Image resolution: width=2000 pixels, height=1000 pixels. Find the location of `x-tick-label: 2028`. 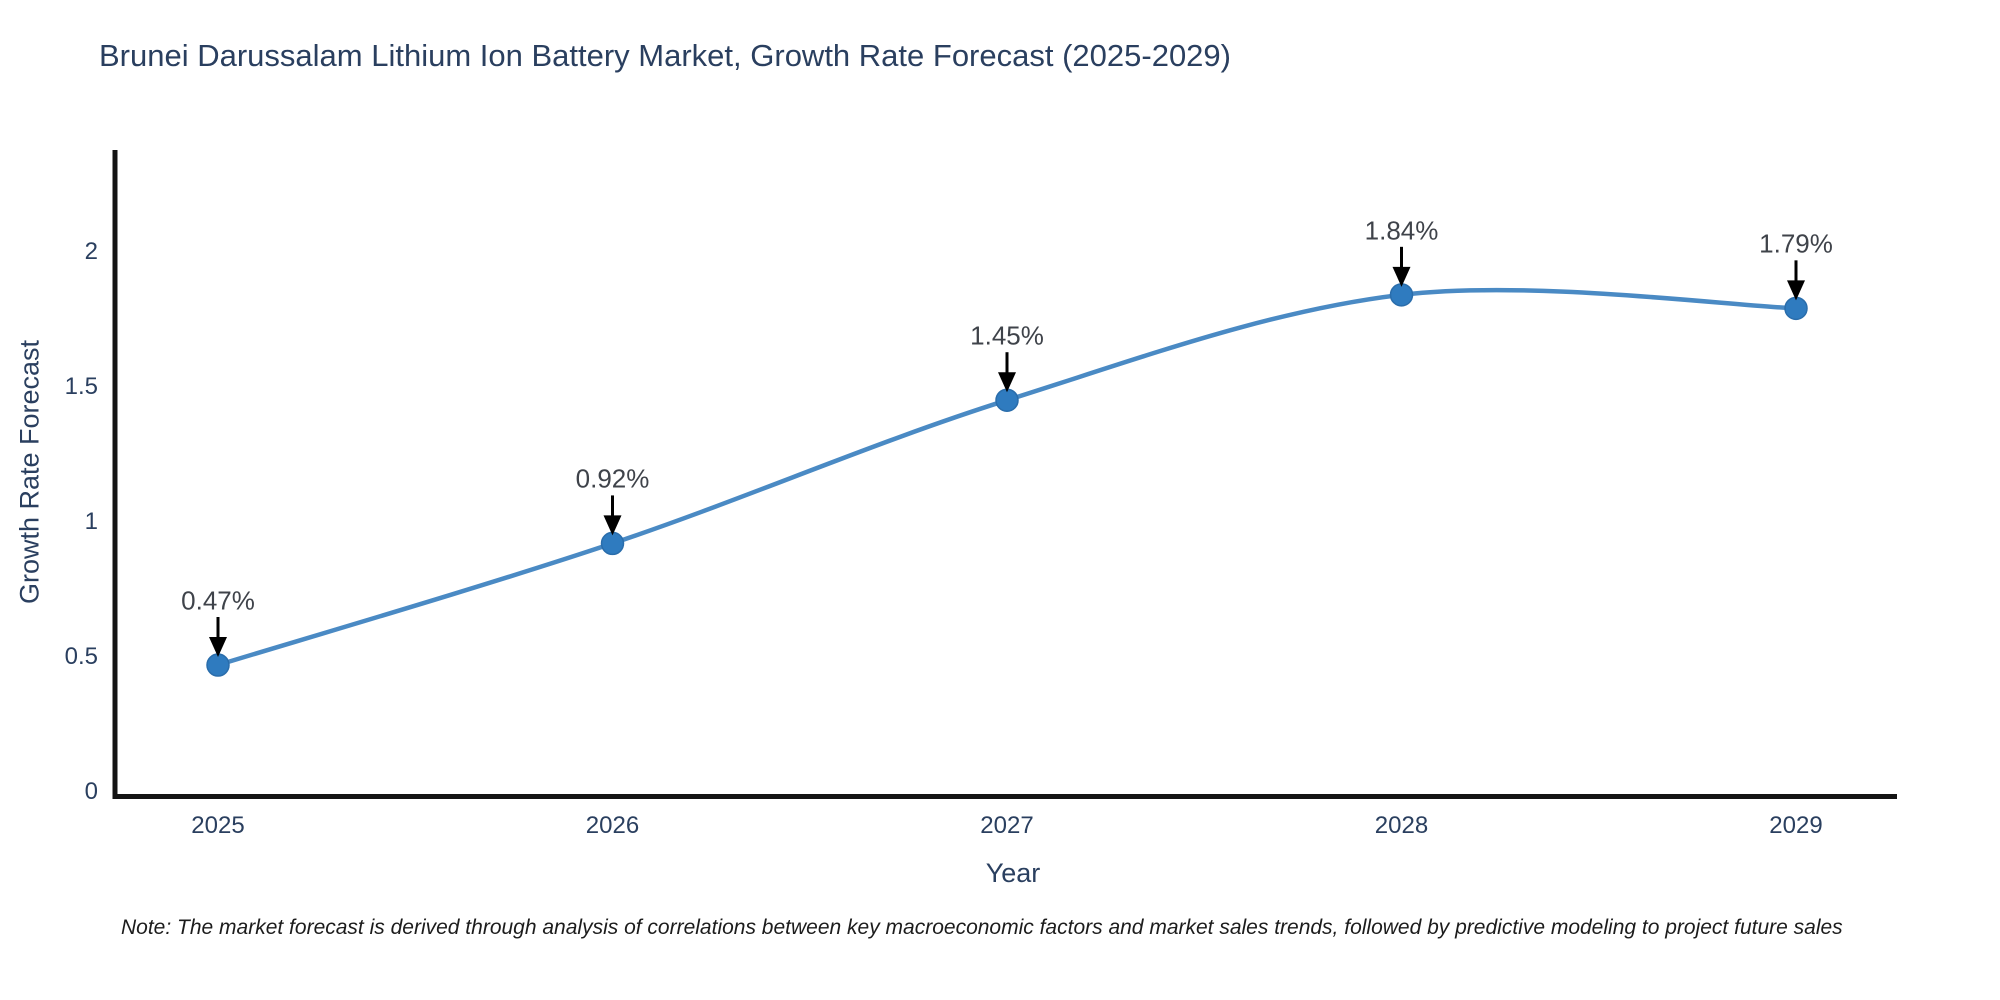

x-tick-label: 2028 is located at coordinates (1401, 825).